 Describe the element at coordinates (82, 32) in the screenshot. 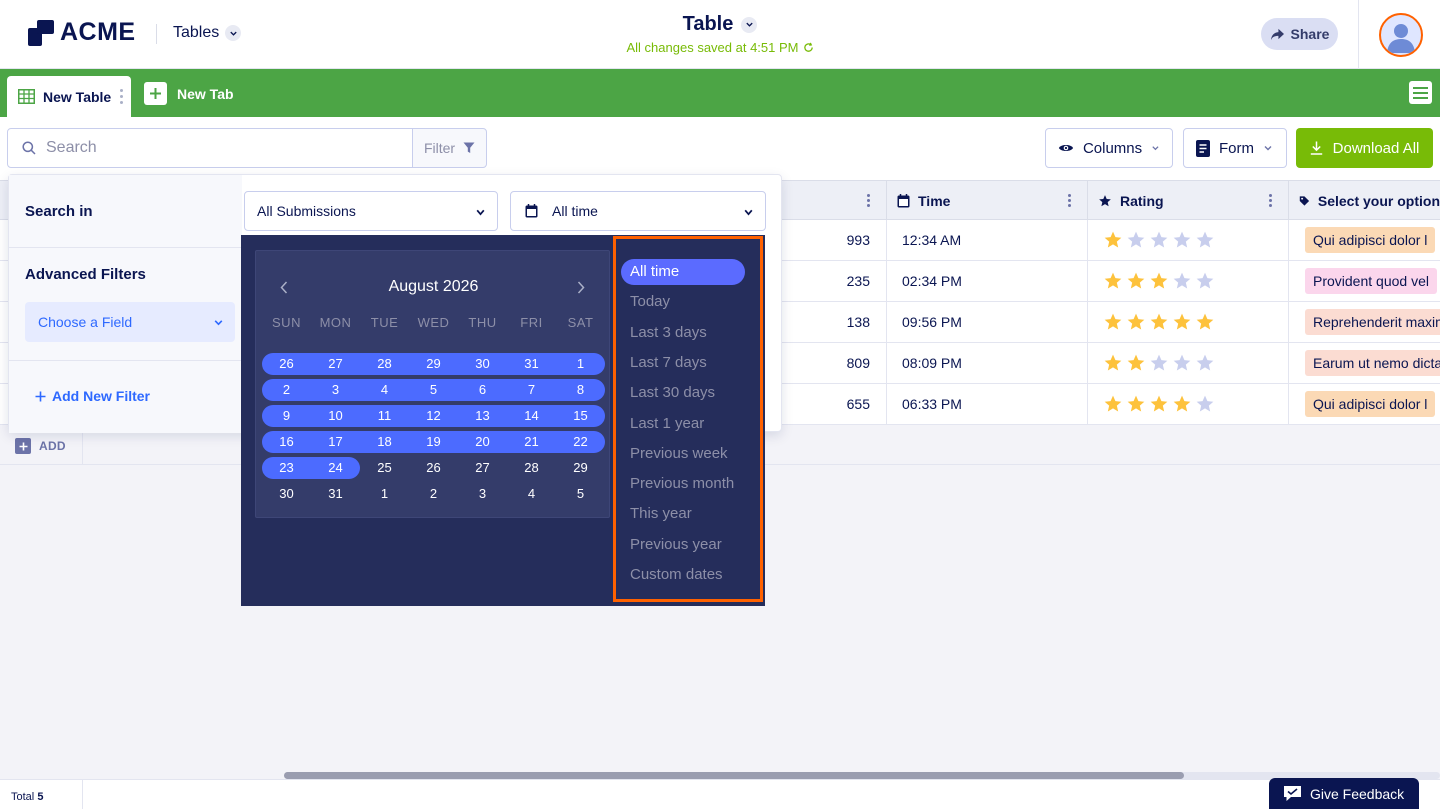

I see `acme-logo: ACME` at that location.